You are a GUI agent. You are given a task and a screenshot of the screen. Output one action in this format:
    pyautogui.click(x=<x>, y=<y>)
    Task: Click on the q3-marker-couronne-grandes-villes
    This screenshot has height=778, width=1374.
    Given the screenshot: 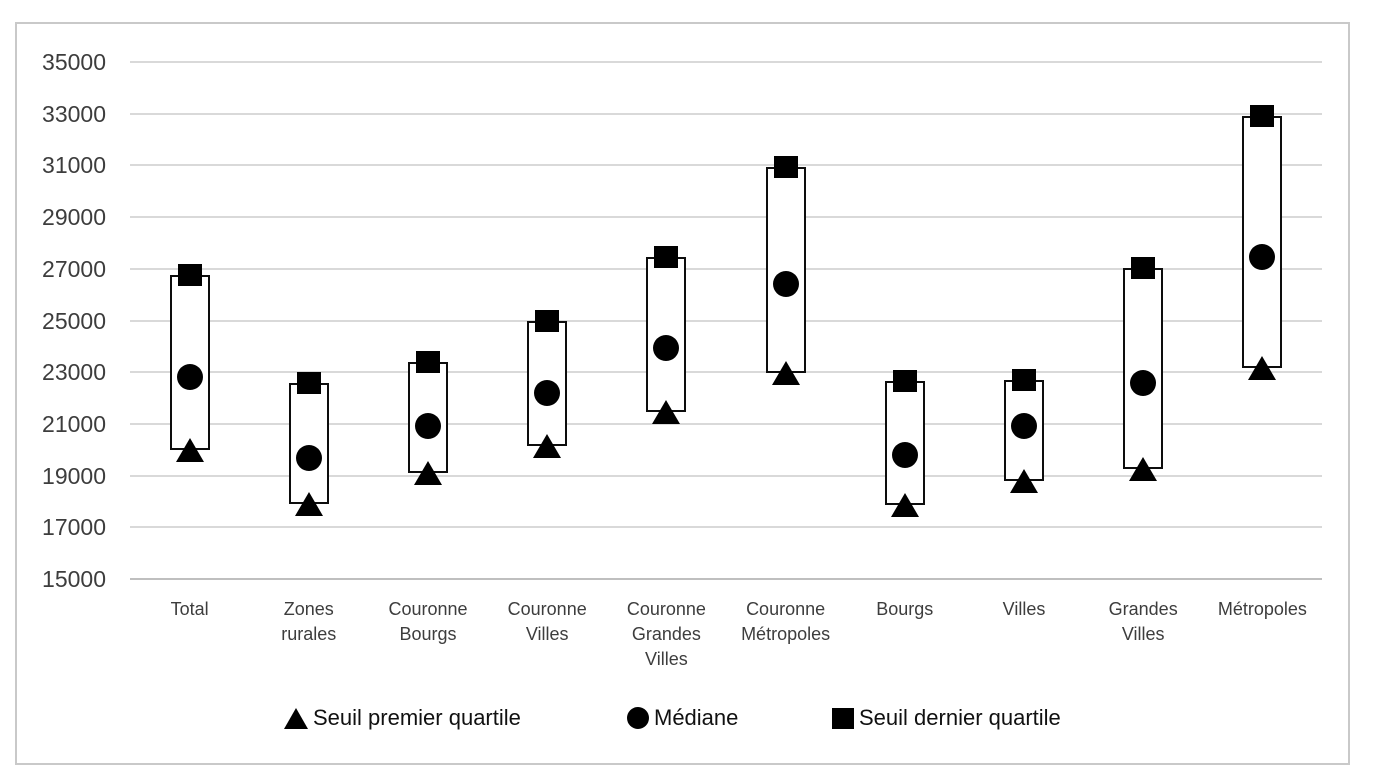 What is the action you would take?
    pyautogui.click(x=666, y=257)
    